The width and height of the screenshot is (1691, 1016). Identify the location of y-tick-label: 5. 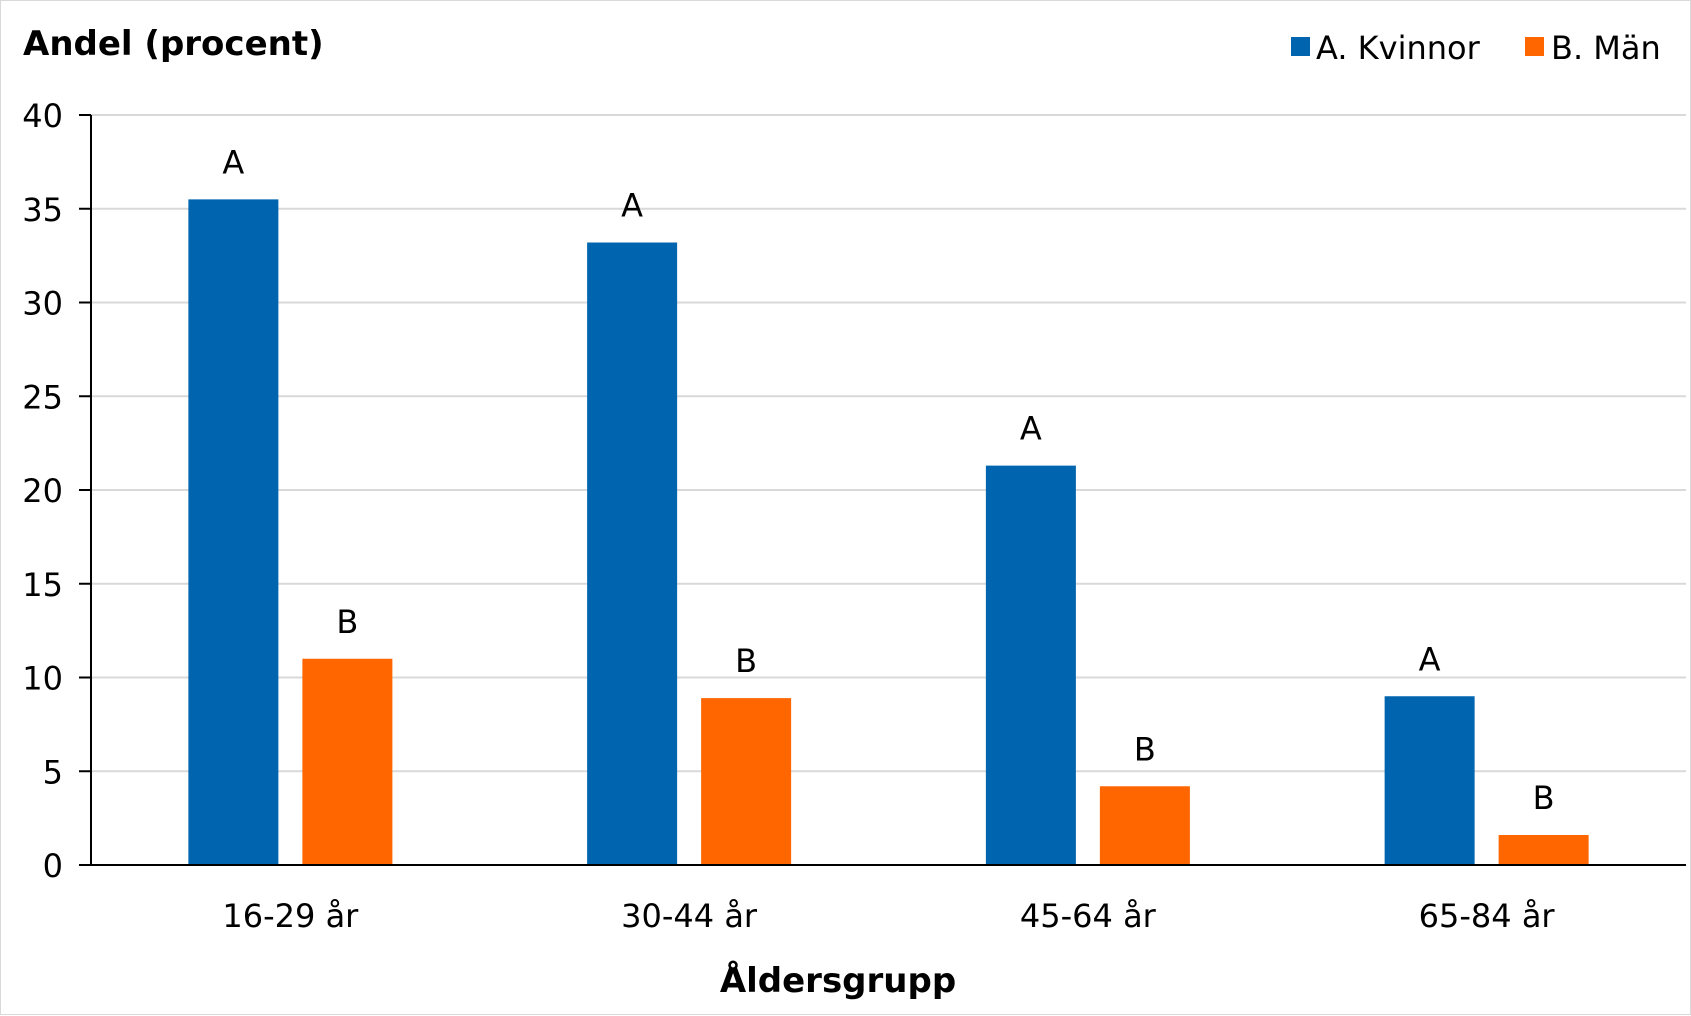
(53, 772).